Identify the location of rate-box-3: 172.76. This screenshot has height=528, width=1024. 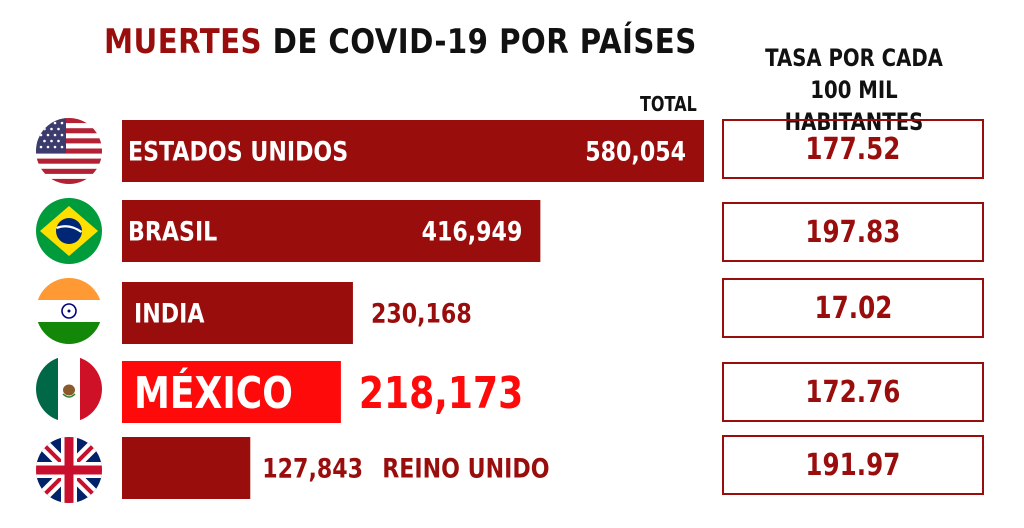
(853, 392).